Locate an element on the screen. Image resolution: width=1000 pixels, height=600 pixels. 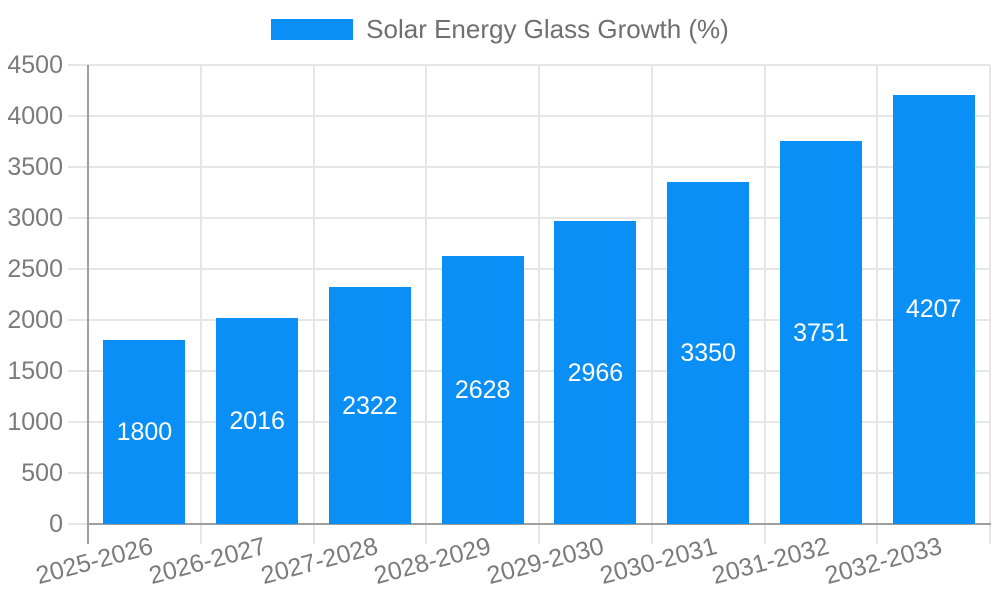
bar-value-label: 2016 is located at coordinates (257, 421).